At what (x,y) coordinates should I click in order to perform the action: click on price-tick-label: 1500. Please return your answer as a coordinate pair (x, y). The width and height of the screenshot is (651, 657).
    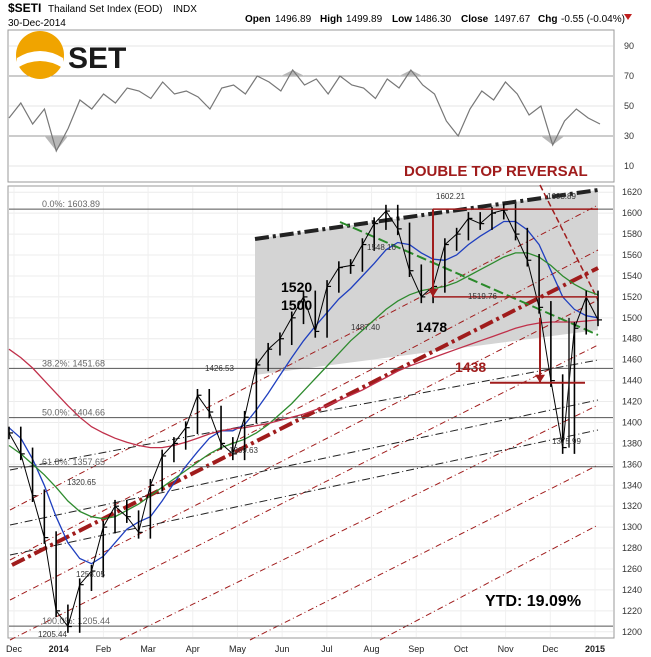
    Looking at the image, I should click on (632, 318).